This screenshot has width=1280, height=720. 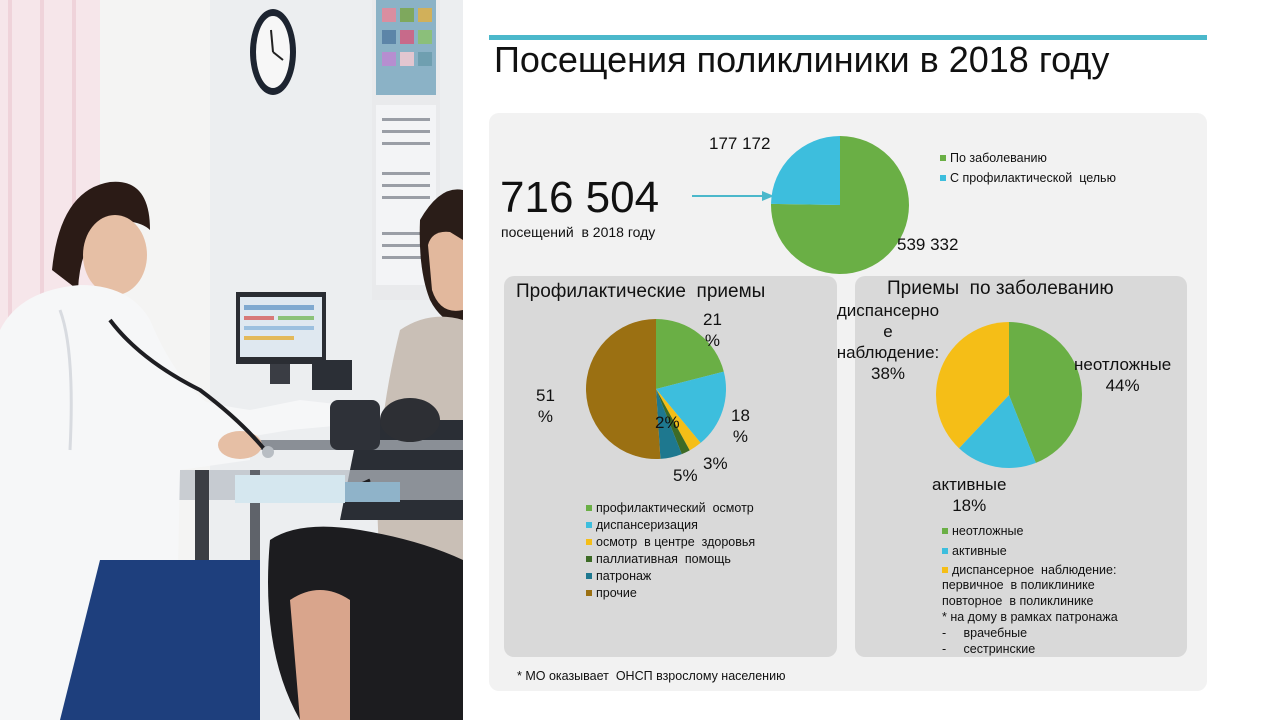 I want to click on slice-label-patronage: 5%, so click(x=685, y=475).